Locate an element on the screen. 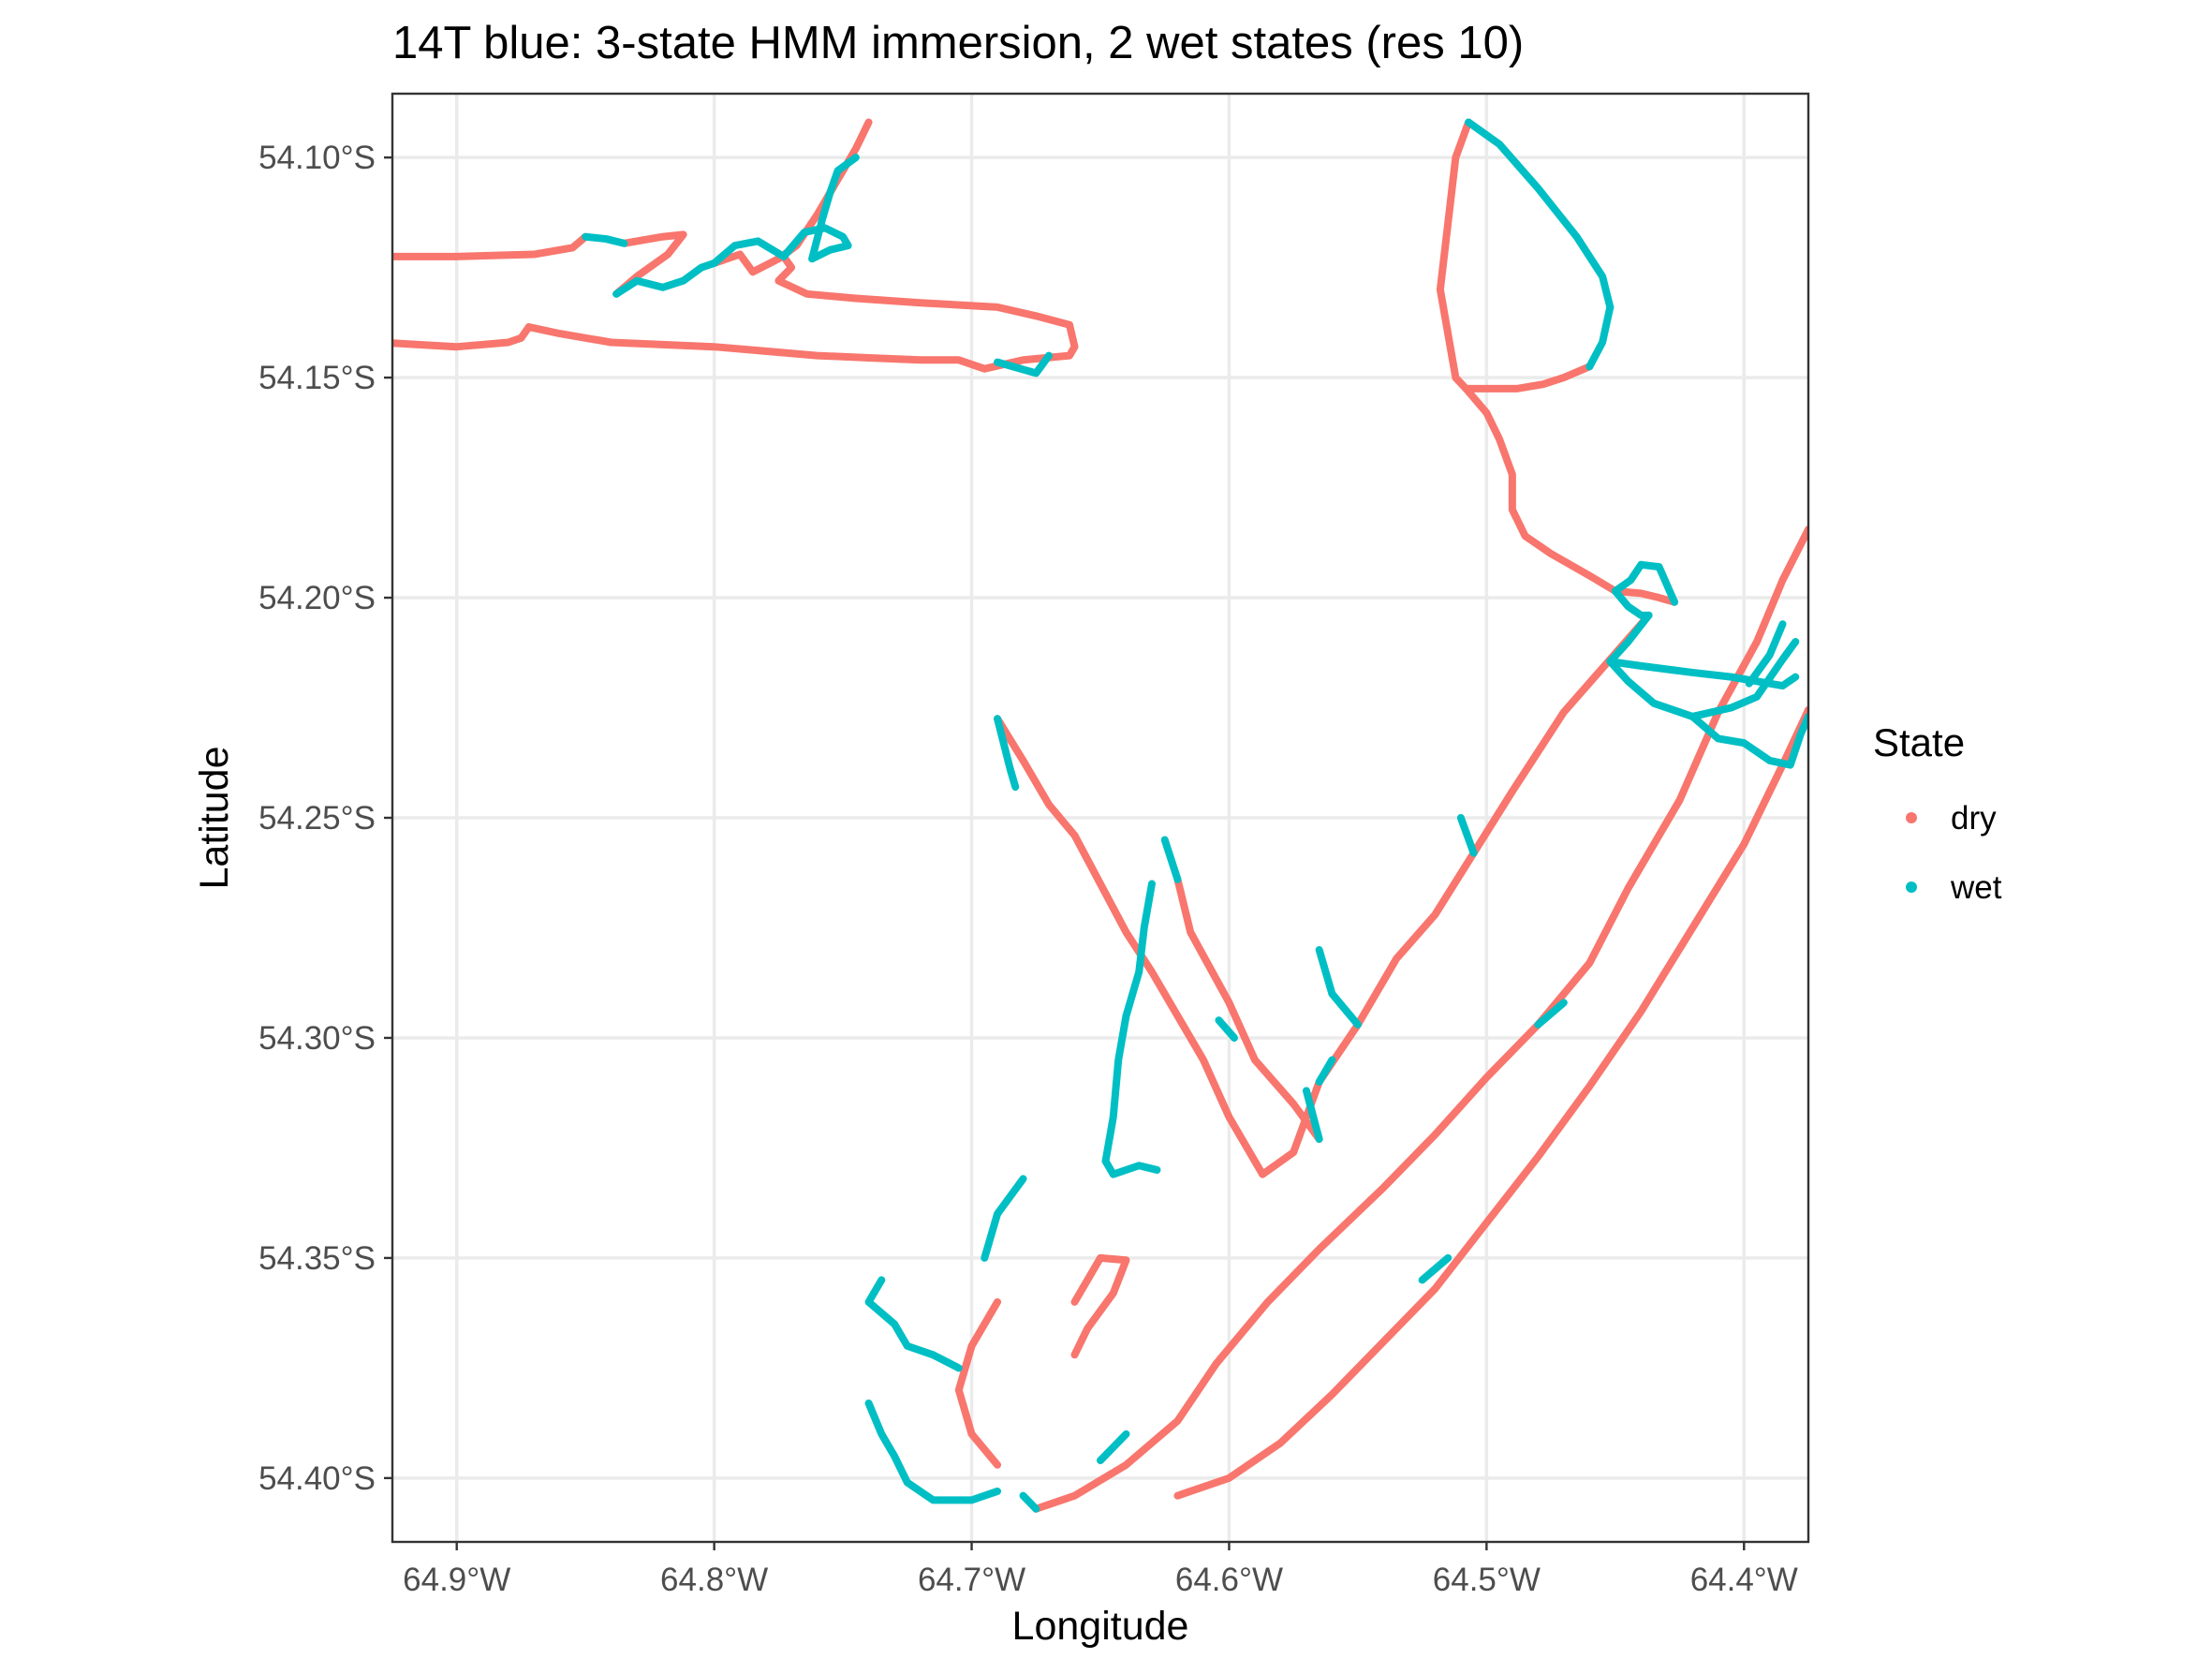  legend-label-dry: dry is located at coordinates (1974, 819).